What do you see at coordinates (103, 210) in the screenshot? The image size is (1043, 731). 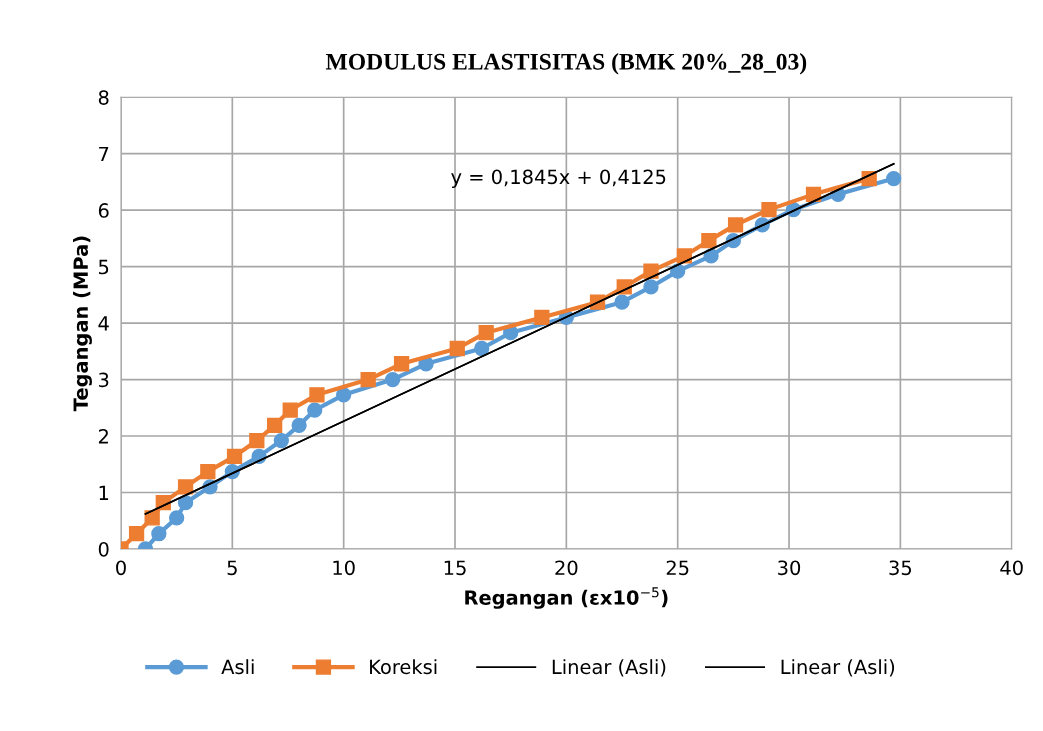 I see `y-tick-label: 6` at bounding box center [103, 210].